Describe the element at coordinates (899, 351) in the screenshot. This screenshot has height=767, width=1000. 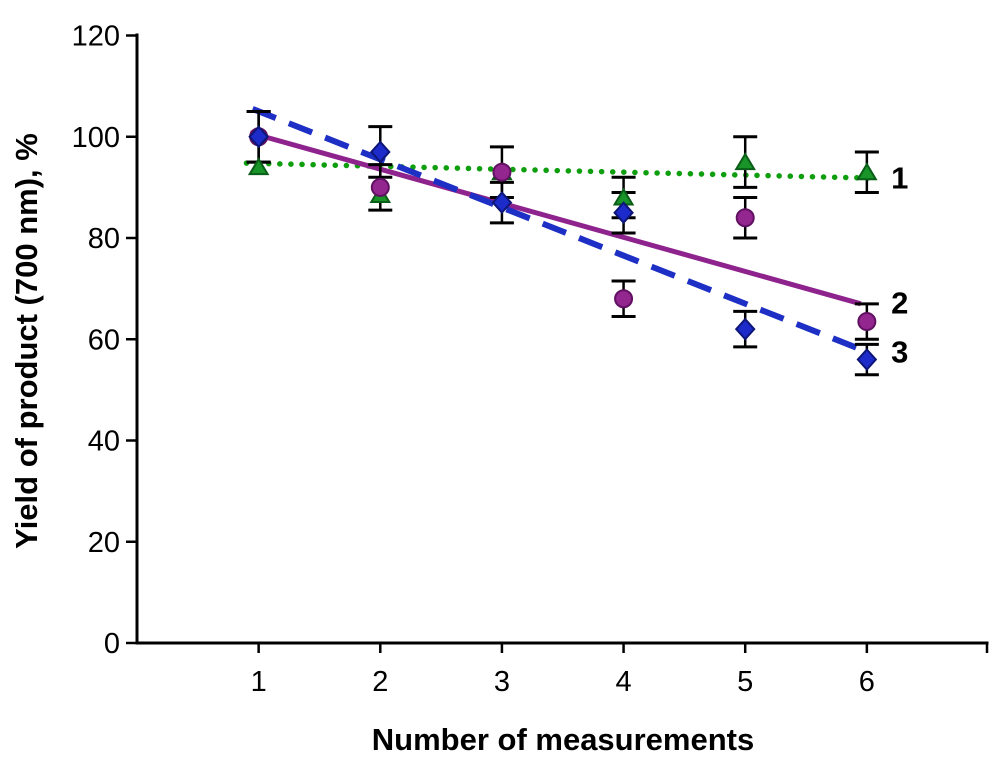
I see `series-label-3: 3` at that location.